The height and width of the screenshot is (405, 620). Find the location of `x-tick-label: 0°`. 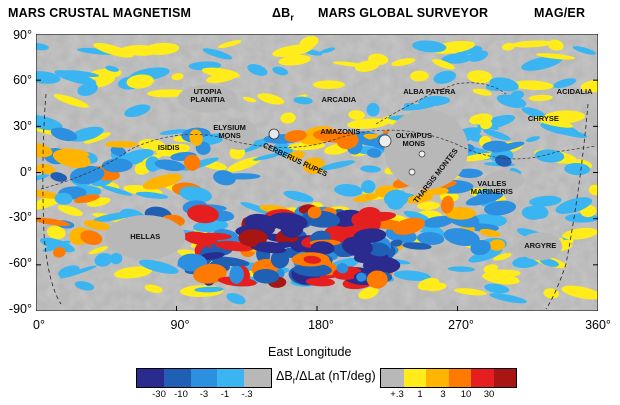

x-tick-label: 0° is located at coordinates (39, 325).